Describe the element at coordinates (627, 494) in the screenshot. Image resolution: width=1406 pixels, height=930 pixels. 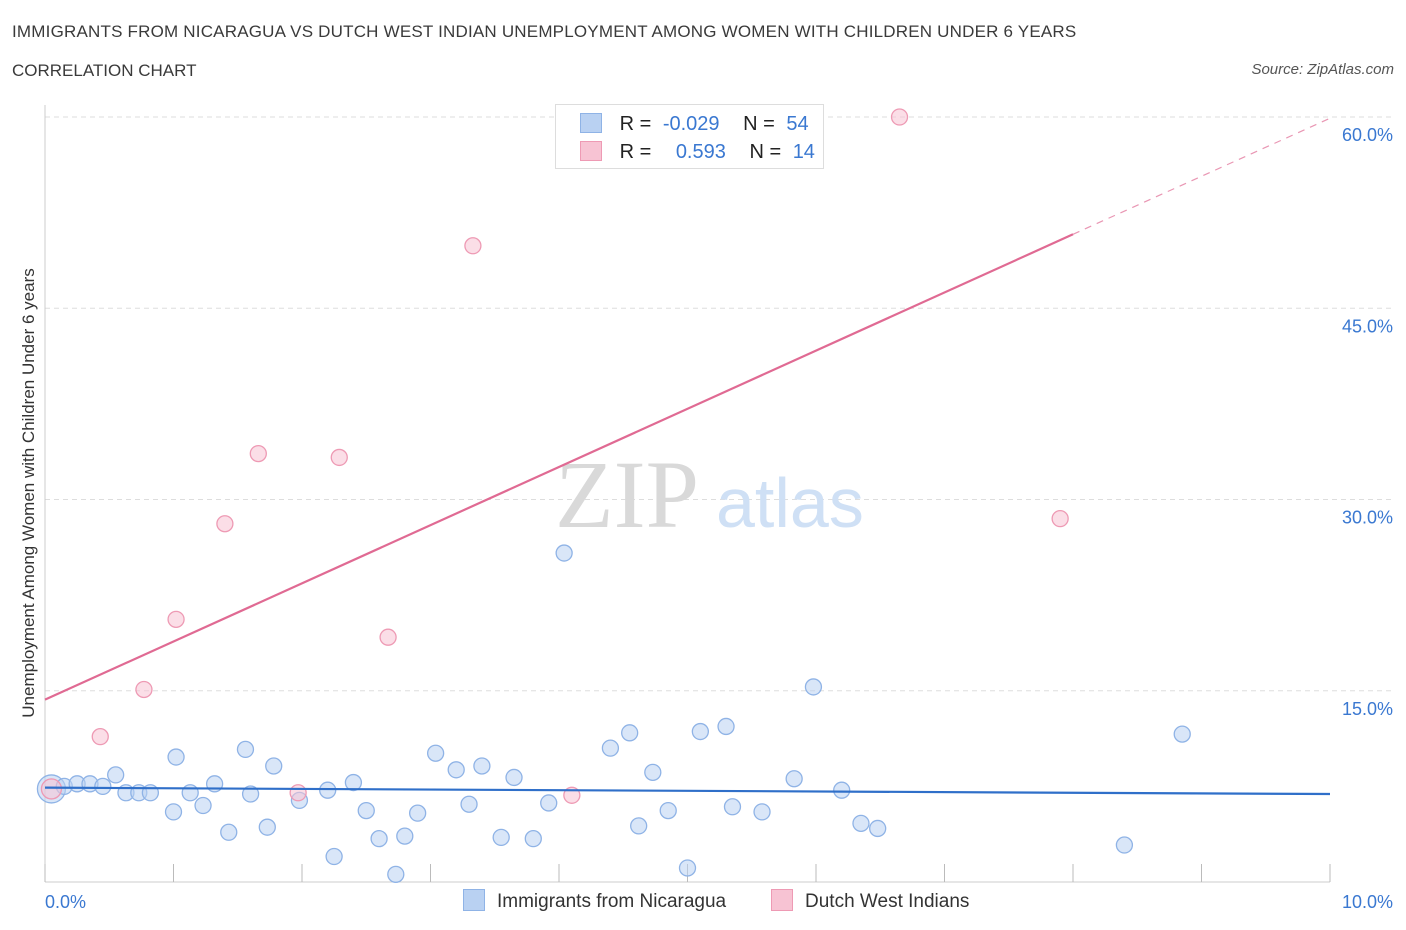
I see `watermark-zip: ZIP` at that location.